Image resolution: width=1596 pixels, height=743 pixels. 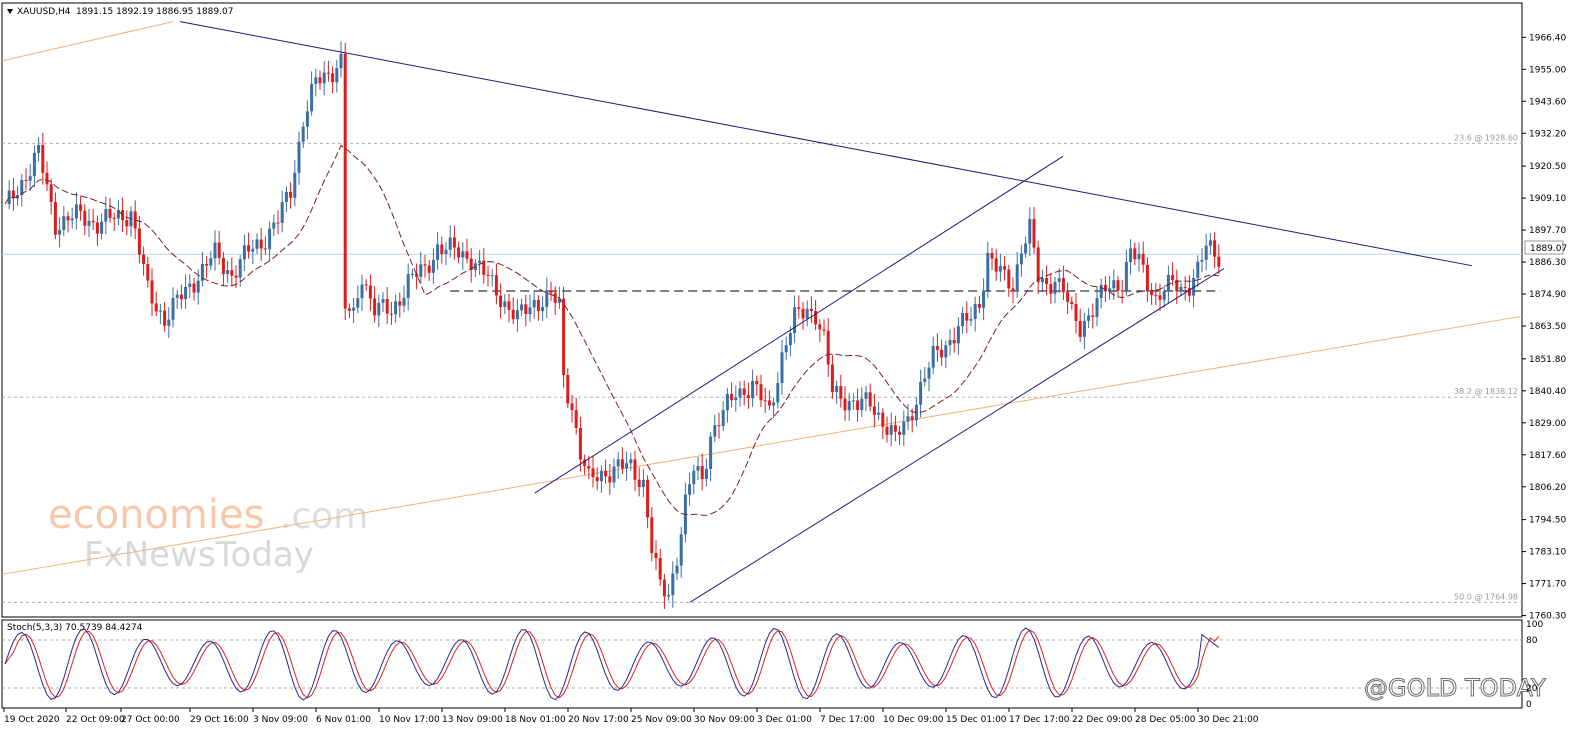 What do you see at coordinates (409, 720) in the screenshot?
I see `time-tick-label: 10 Nov 17:00` at bounding box center [409, 720].